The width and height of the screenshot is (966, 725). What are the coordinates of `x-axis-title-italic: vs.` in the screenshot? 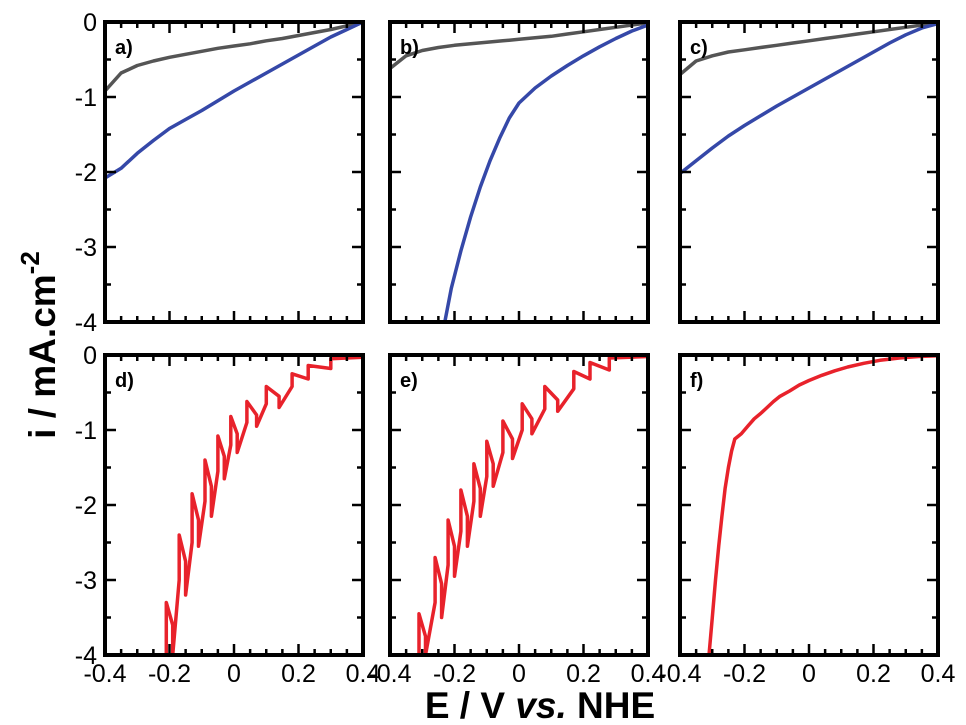 It's located at (540, 705).